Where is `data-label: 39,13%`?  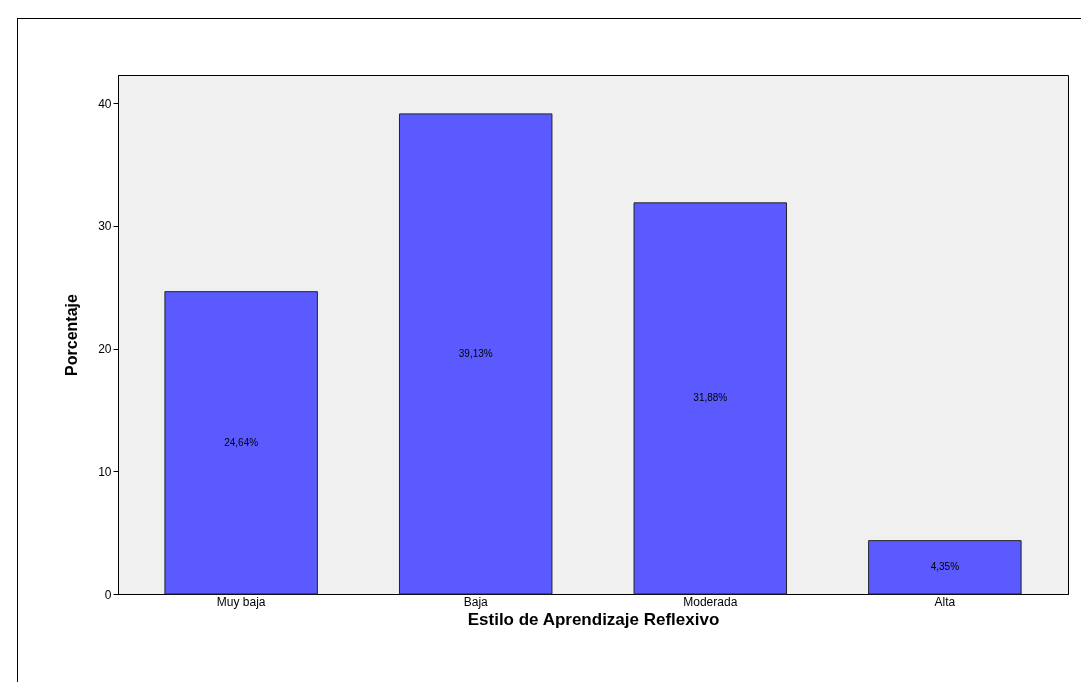 data-label: 39,13% is located at coordinates (475, 353).